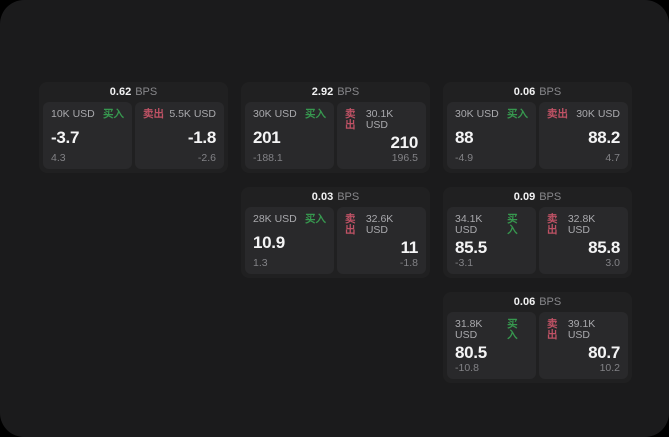  What do you see at coordinates (471, 352) in the screenshot?
I see `buy-price: 80.5` at bounding box center [471, 352].